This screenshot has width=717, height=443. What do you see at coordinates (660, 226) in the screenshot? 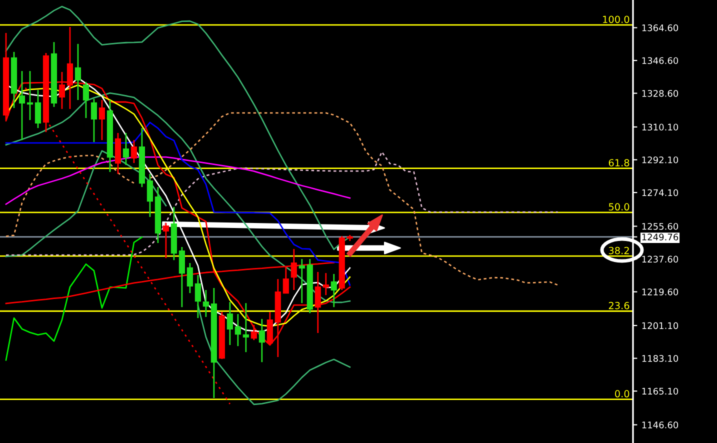
I see `y-tick-label: 1255.60` at bounding box center [660, 226].